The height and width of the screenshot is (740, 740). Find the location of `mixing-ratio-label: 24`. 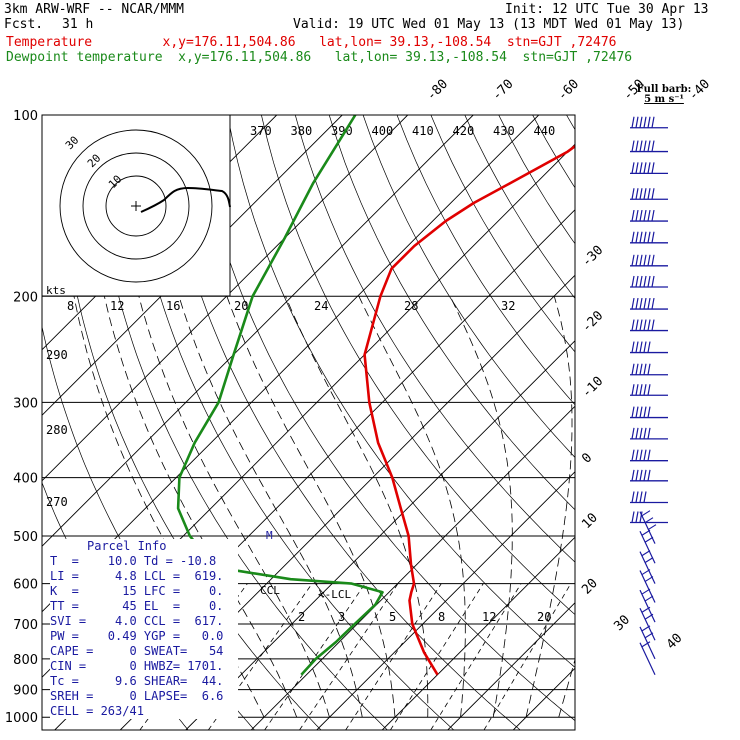

mixing-ratio-label: 24 is located at coordinates (321, 306).